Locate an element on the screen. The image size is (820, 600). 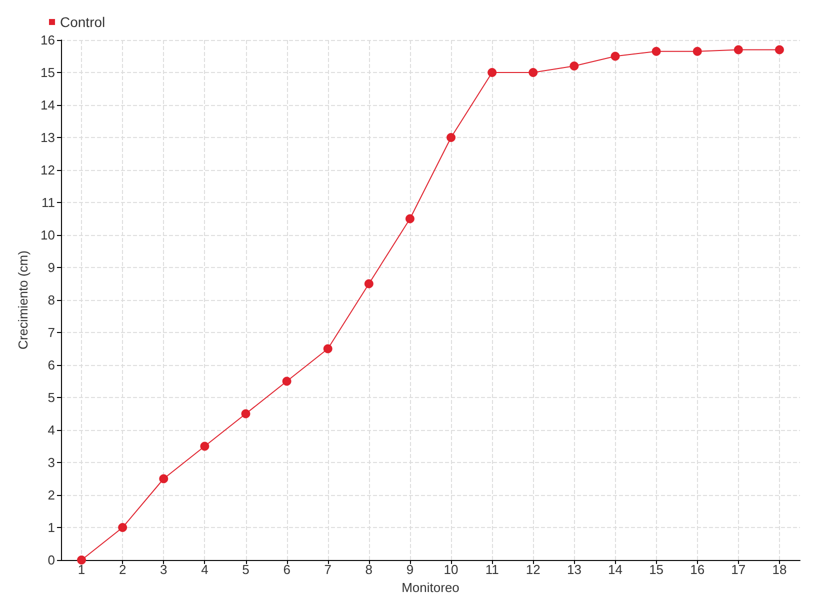
x-tick-label: 8 is located at coordinates (369, 569).